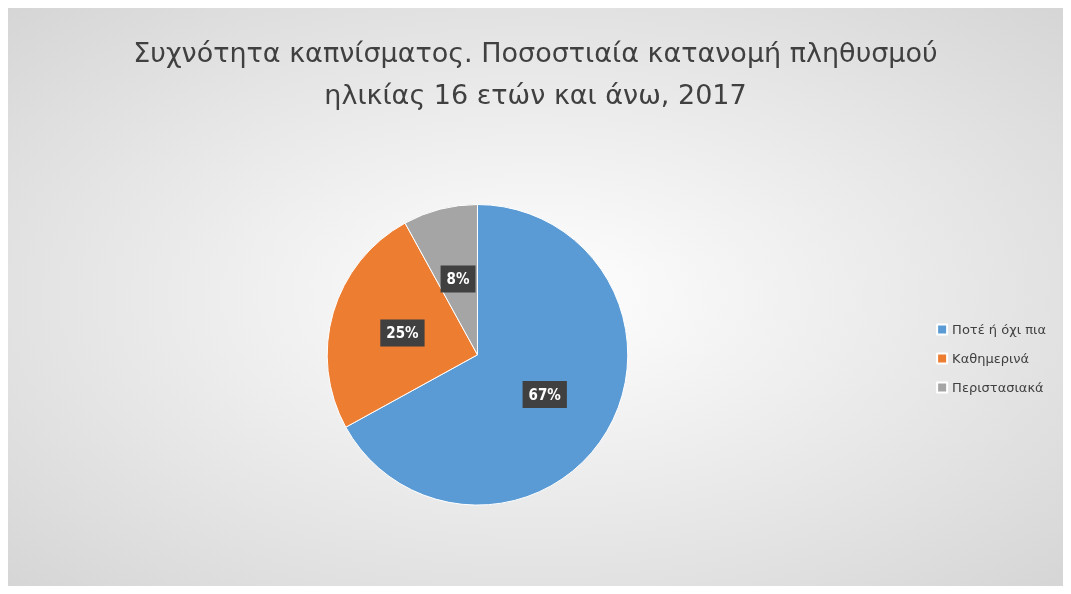  What do you see at coordinates (998, 387) in the screenshot?
I see `legend-label: Περιστασιακά` at bounding box center [998, 387].